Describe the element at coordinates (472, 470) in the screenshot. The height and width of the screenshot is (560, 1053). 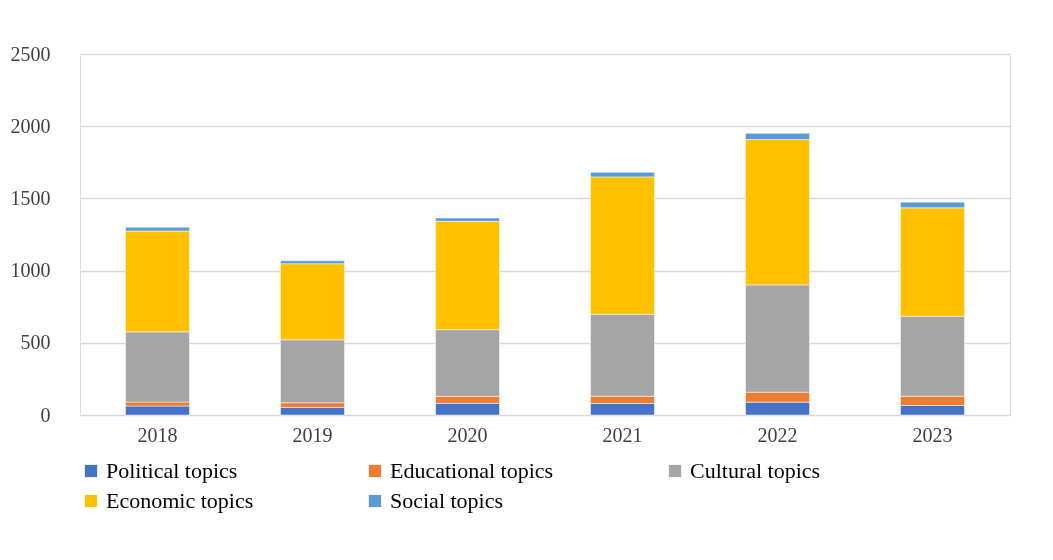
I see `legend-label: Educational topics` at that location.